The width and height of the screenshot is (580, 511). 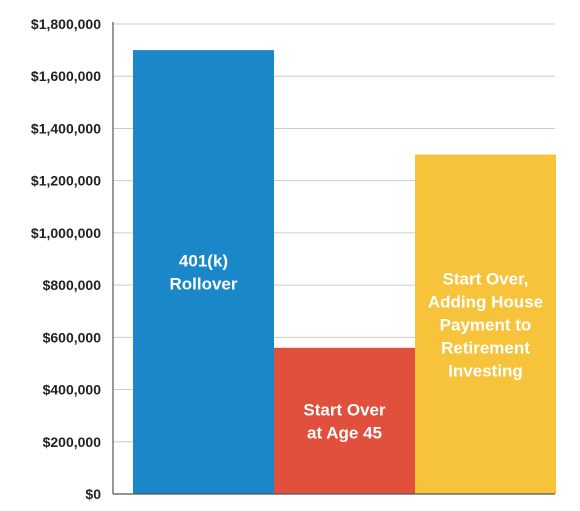 What do you see at coordinates (485, 370) in the screenshot?
I see `bar-label-line: Investing` at bounding box center [485, 370].